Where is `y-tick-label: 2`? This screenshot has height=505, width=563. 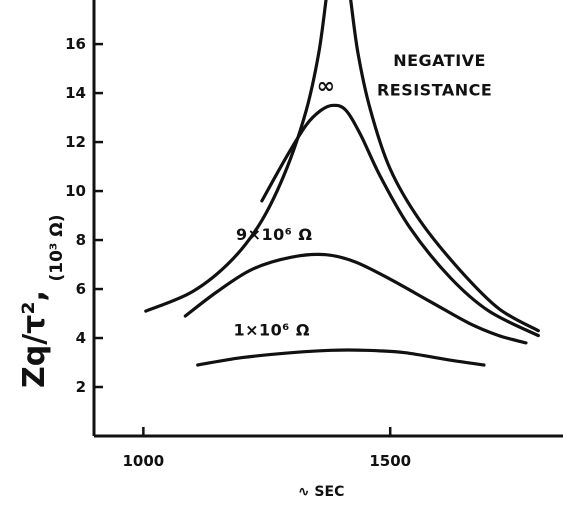
y-tick-label: 2 is located at coordinates (81, 387).